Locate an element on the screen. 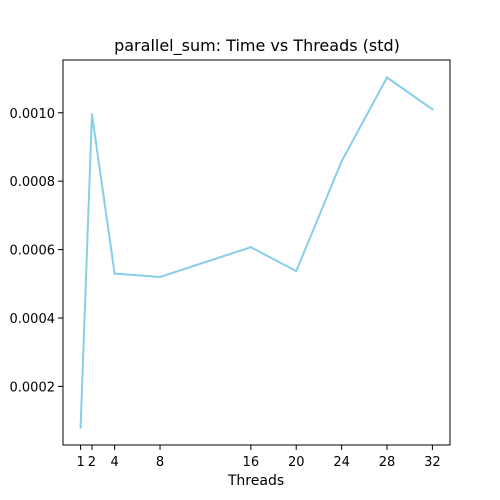 This screenshot has width=500, height=500. x-tick-label: 4 is located at coordinates (114, 462).